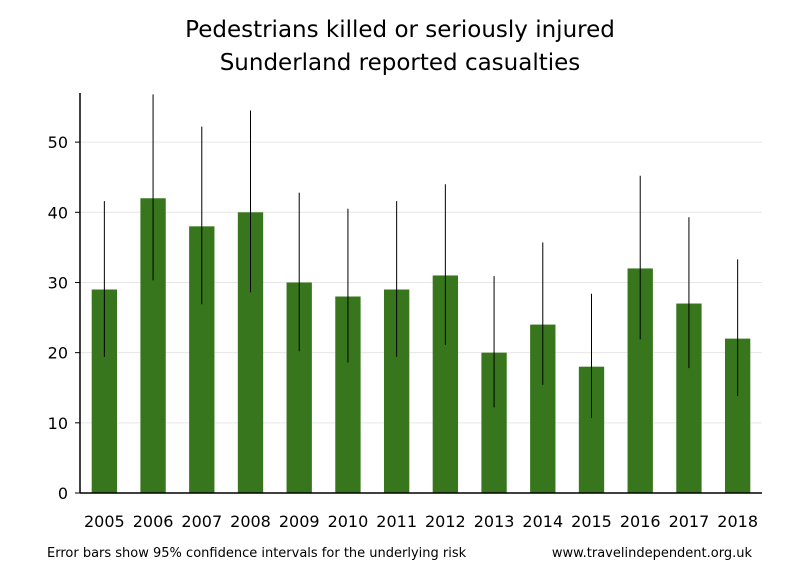 The height and width of the screenshot is (580, 800). Describe the element at coordinates (689, 521) in the screenshot. I see `x-tick-label: 2017` at that location.